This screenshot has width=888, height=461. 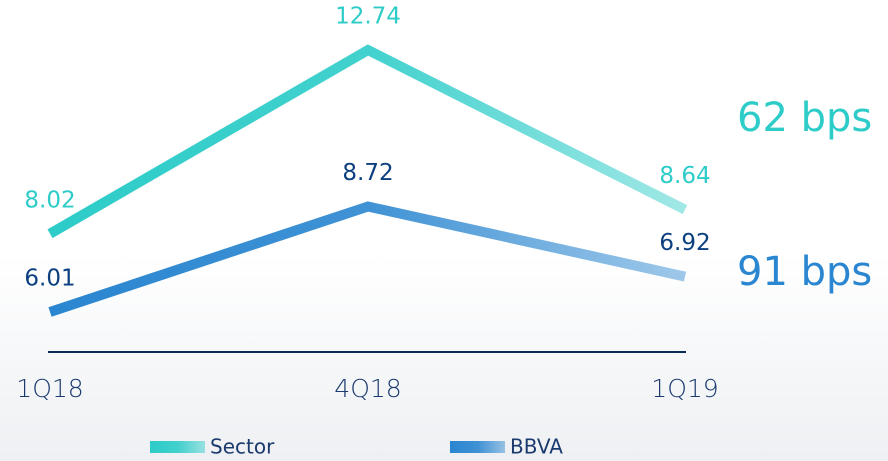 I want to click on data-label: 12.74, so click(x=368, y=17).